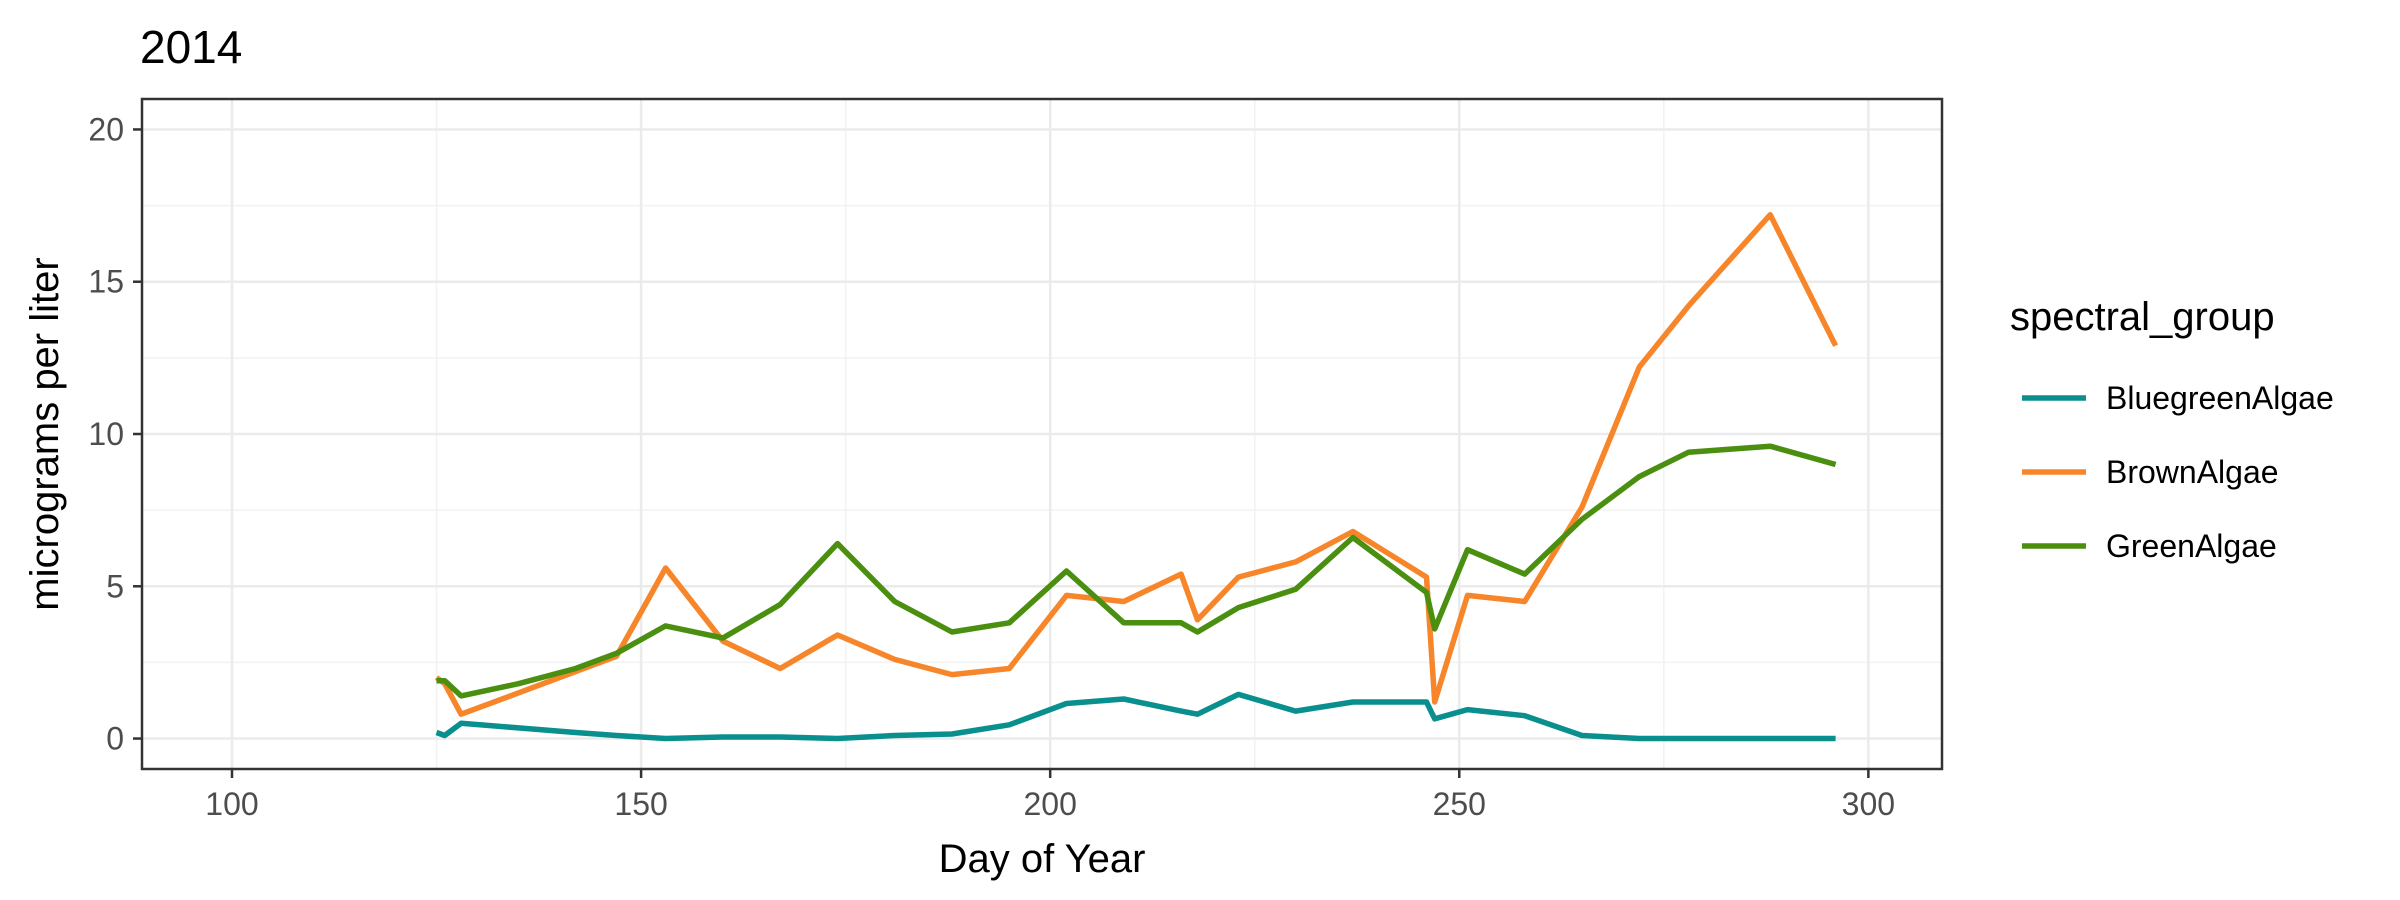  I want to click on x-tick-label: 100, so click(231, 804).